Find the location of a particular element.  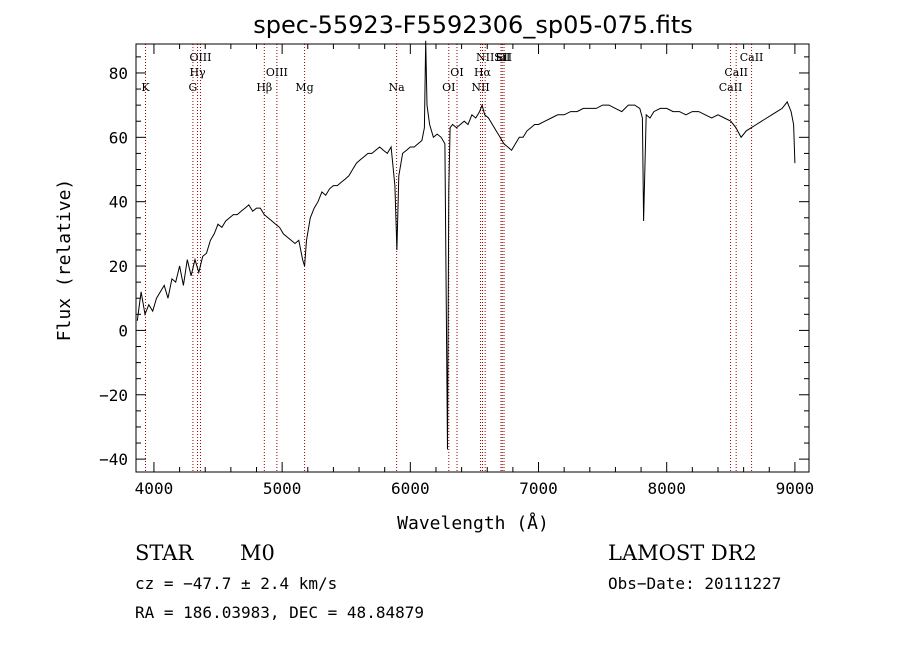

line-label-18: CaII is located at coordinates (752, 57).